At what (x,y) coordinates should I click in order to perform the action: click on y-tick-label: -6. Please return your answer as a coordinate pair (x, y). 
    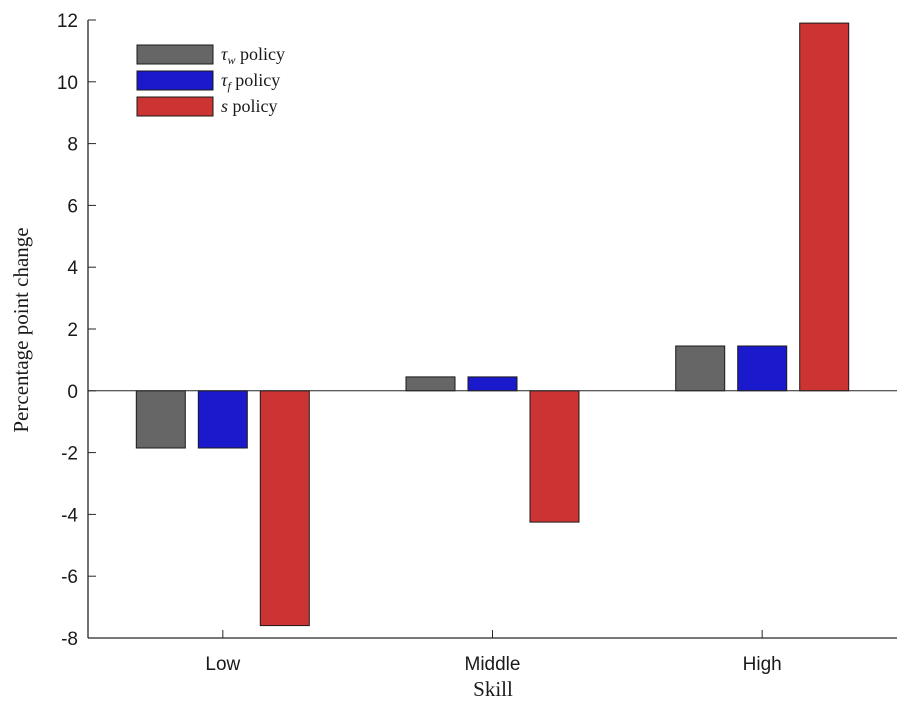
    Looking at the image, I should click on (69, 577).